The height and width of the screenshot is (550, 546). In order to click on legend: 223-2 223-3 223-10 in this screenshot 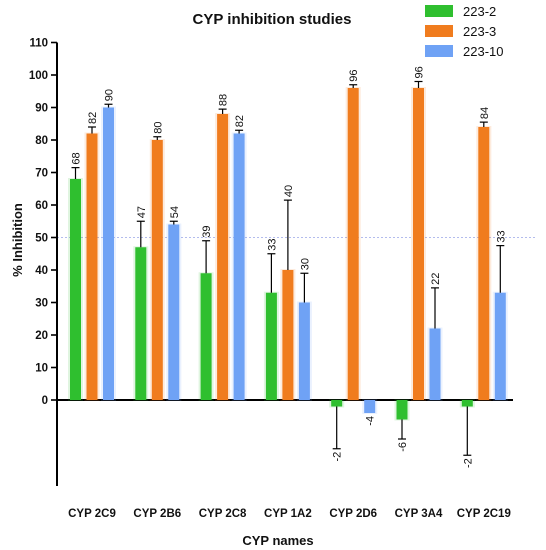, I will do `click(464, 31)`.